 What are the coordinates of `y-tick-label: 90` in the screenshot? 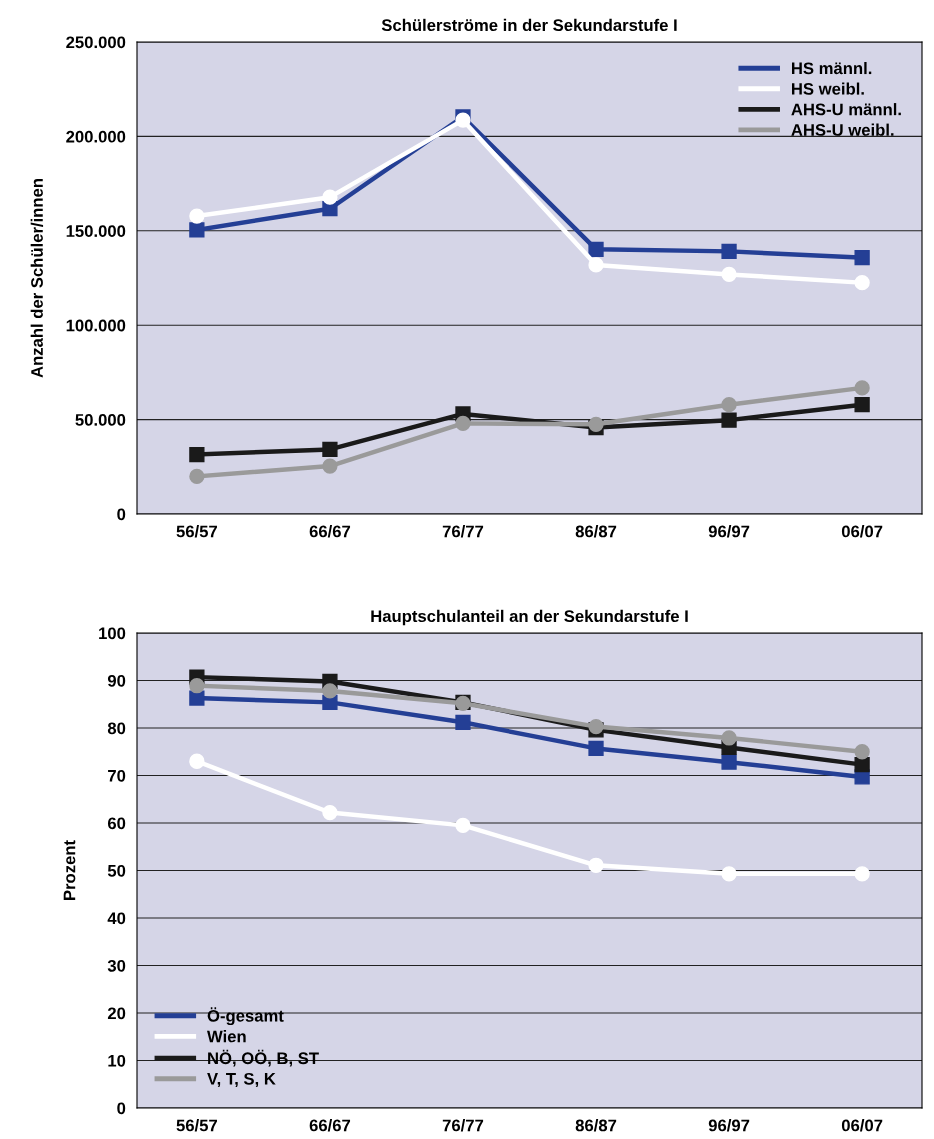 It's located at (116, 680).